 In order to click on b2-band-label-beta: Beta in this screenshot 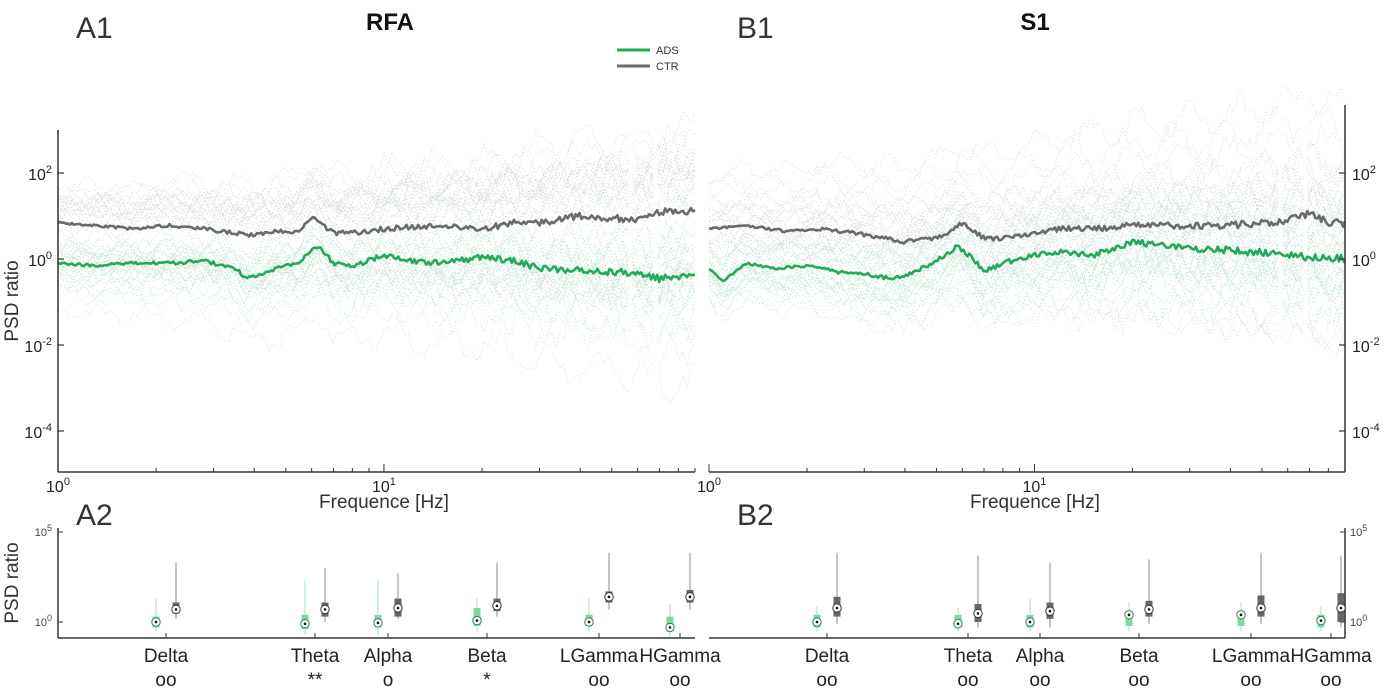, I will do `click(1139, 656)`.